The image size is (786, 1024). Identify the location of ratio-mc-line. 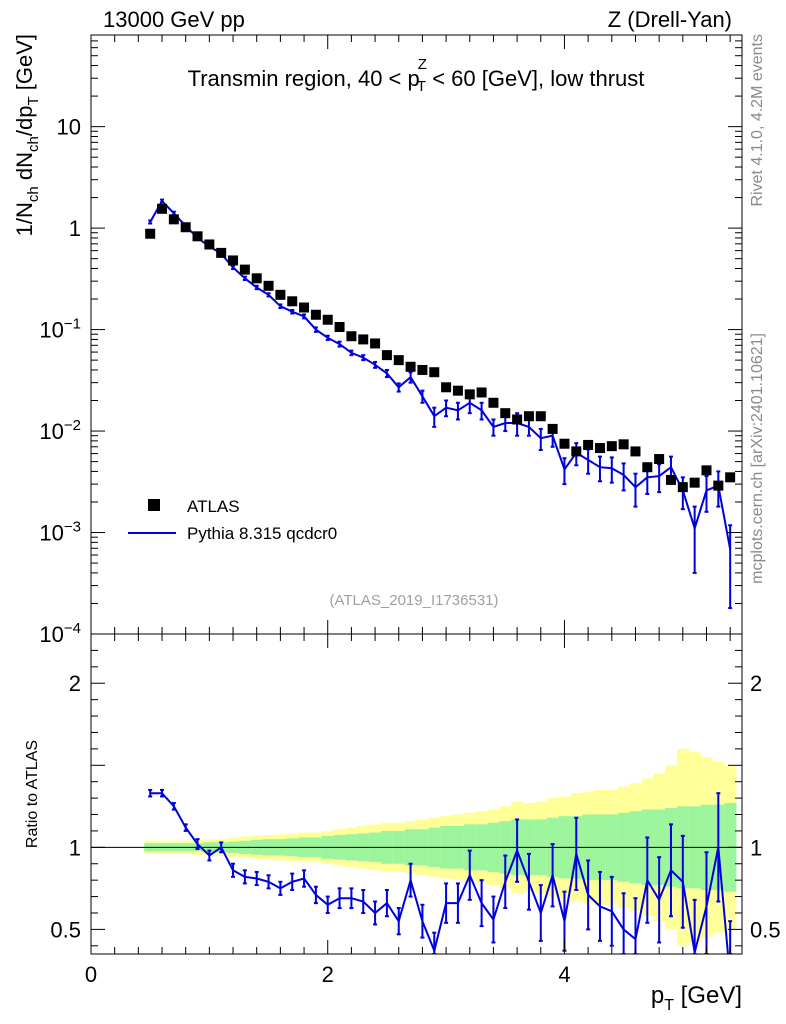
(439, 873).